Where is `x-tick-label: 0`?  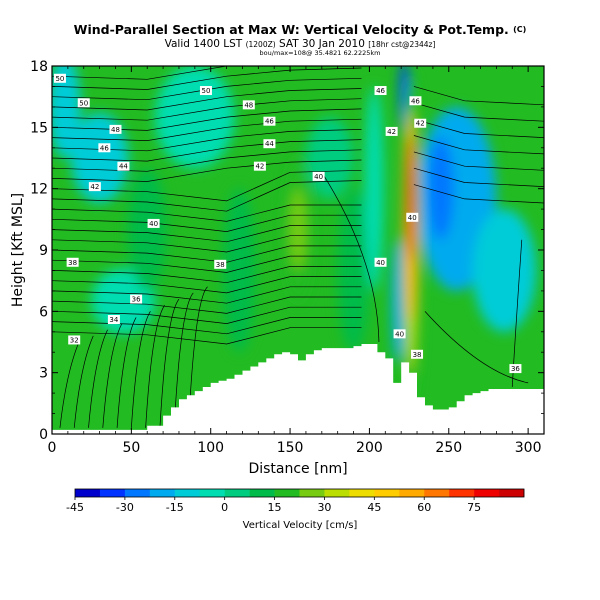
x-tick-label: 0 is located at coordinates (52, 448).